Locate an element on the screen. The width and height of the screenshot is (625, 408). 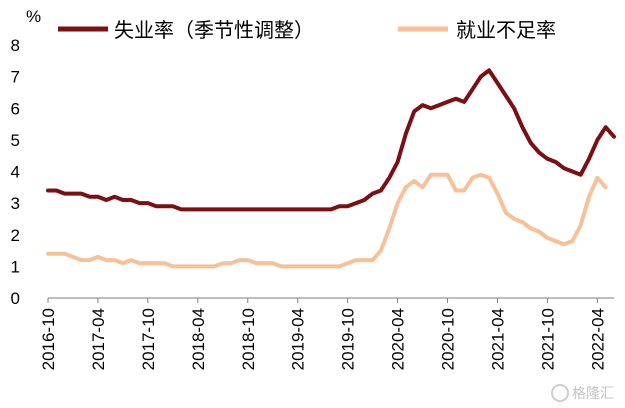
legend: 失业率（季节性调整） 就业不足率 is located at coordinates (307, 30).